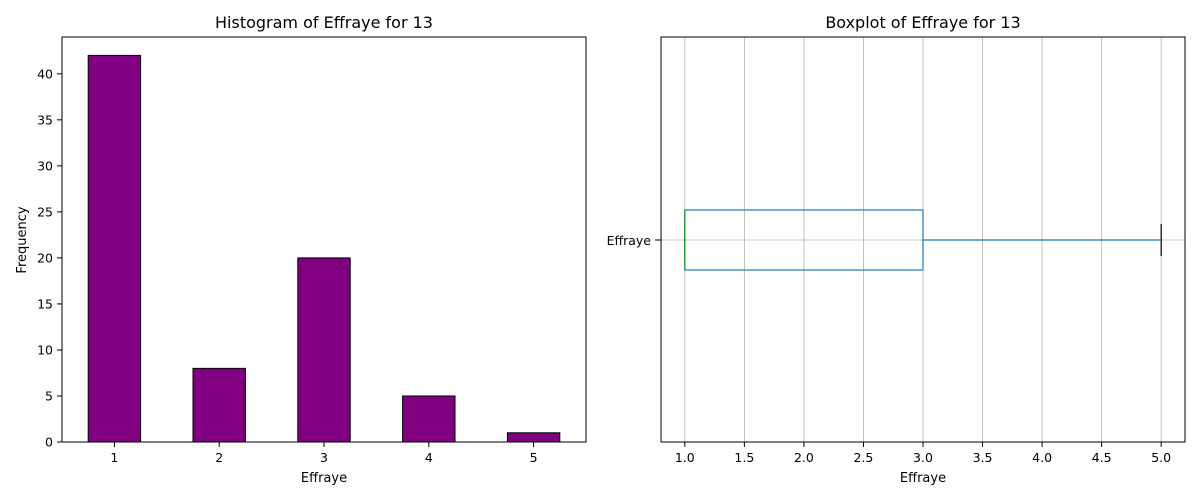 This screenshot has height=500, width=1200. What do you see at coordinates (45, 165) in the screenshot?
I see `histogram-y-tick-label: 30` at bounding box center [45, 165].